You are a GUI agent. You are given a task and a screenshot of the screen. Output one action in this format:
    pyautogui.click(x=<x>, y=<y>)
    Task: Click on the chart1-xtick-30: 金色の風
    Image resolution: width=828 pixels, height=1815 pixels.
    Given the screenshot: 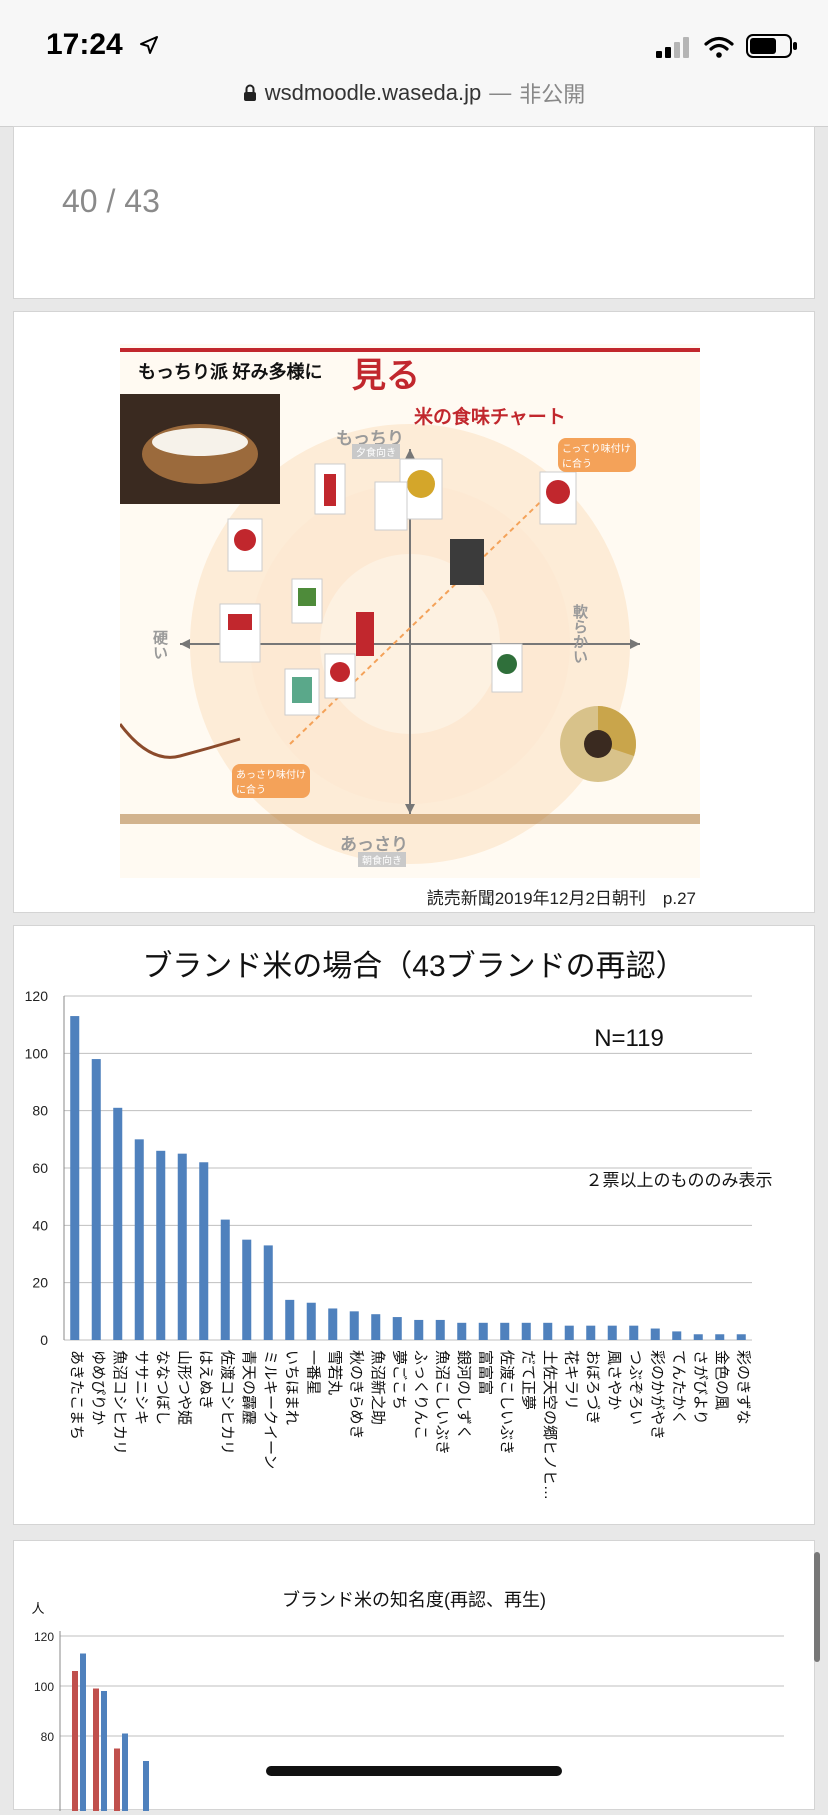 What is the action you would take?
    pyautogui.click(x=721, y=1380)
    